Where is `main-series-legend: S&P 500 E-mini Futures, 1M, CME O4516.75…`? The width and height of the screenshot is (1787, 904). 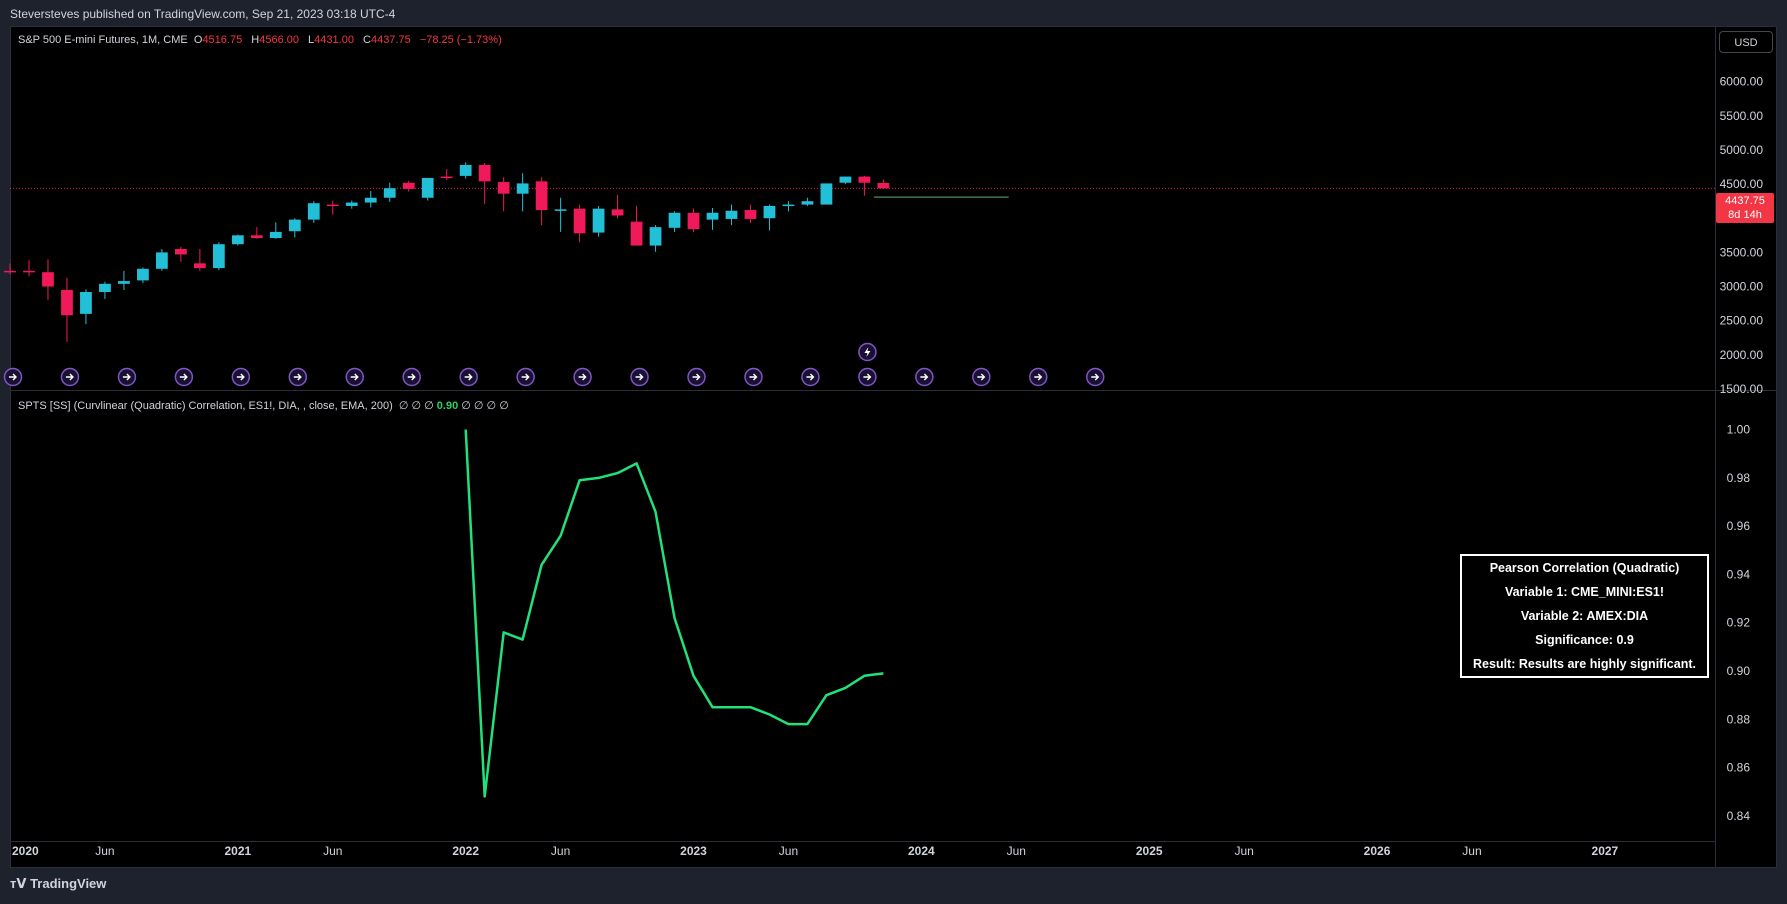
main-series-legend: S&P 500 E-mini Futures, 1M, CME O4516.75… is located at coordinates (263, 40).